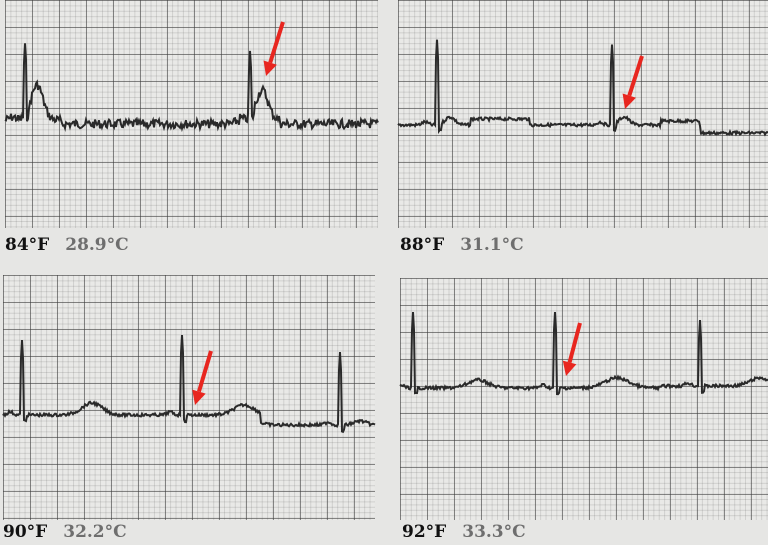 This screenshot has height=545, width=768. I want to click on temperature-label: 90°F 32.2°C, so click(65, 532).